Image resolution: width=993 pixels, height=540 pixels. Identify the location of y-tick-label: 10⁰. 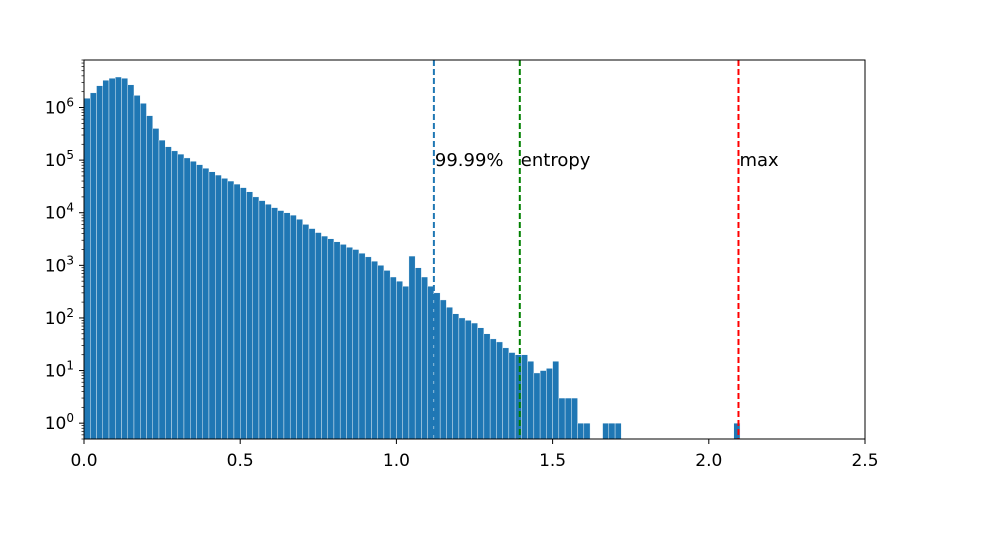
(59, 422).